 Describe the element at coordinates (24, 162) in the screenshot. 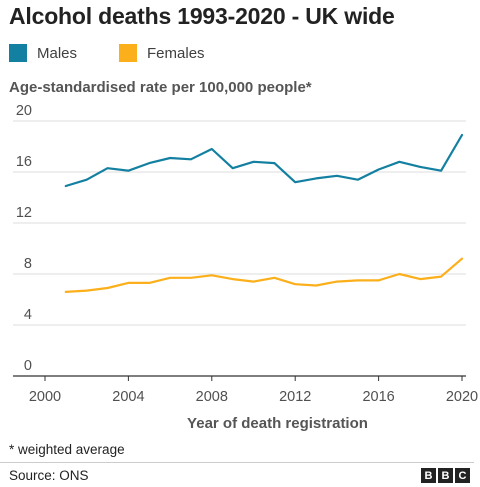

I see `y-tick-label: 16` at that location.